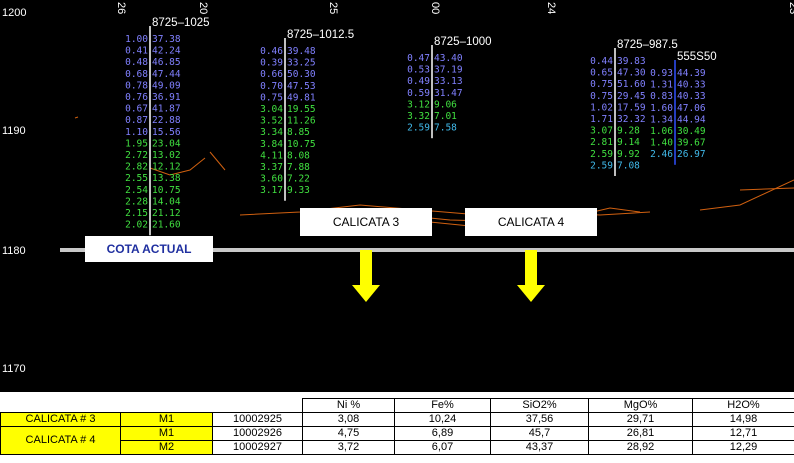  Describe the element at coordinates (271, 179) in the screenshot. I see `ni-value: 3.60` at that location.